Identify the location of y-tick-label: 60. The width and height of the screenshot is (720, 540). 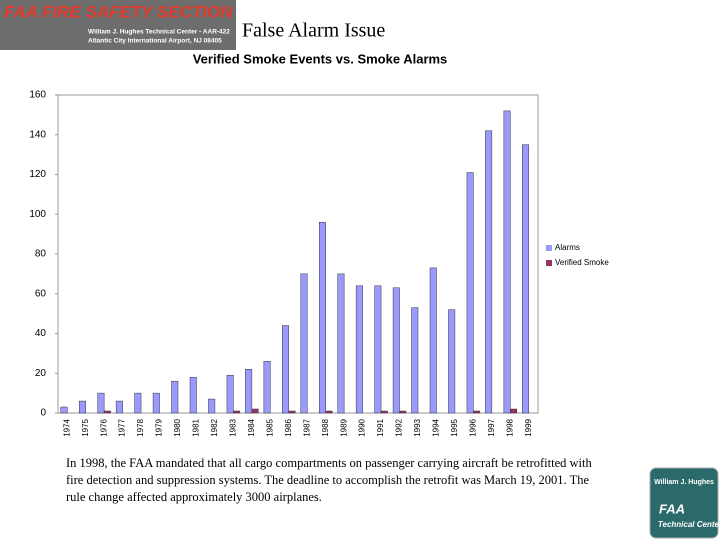
(41, 293).